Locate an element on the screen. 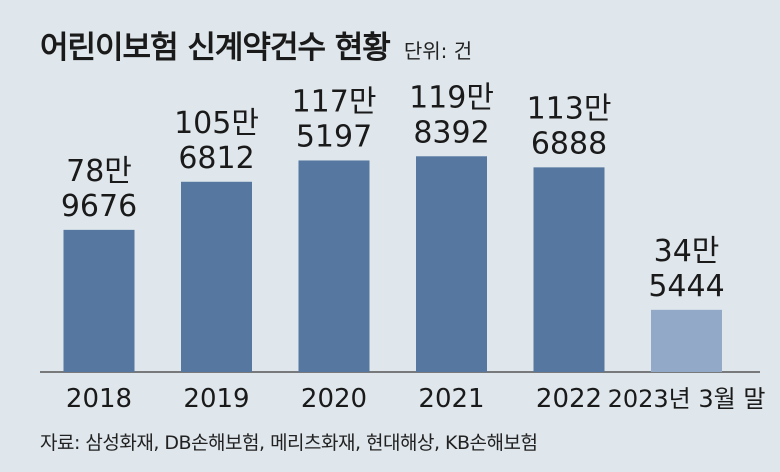 This screenshot has width=780, height=472. category-label-2023년 3월 말: 2023년 3월 말 is located at coordinates (687, 399).